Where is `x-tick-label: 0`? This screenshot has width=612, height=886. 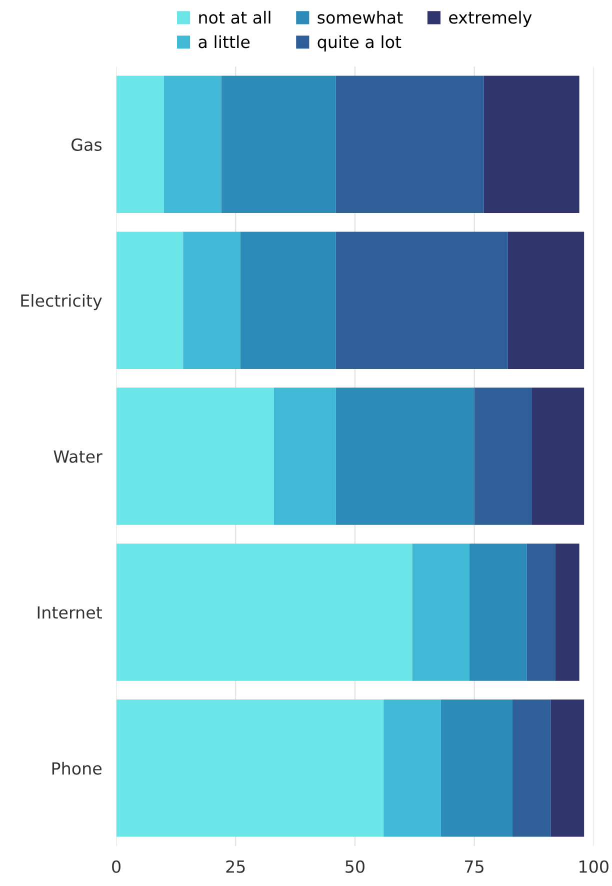 x-tick-label: 0 is located at coordinates (116, 866).